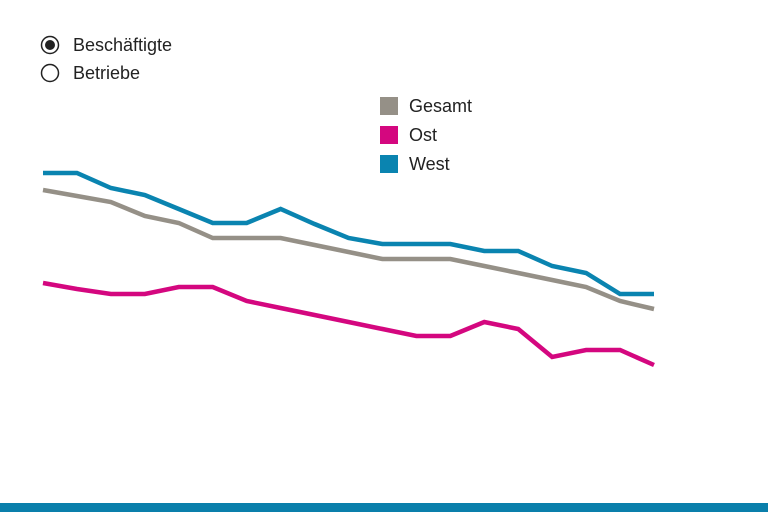 This screenshot has width=768, height=512. What do you see at coordinates (384, 507) in the screenshot?
I see `bottom-bar` at bounding box center [384, 507].